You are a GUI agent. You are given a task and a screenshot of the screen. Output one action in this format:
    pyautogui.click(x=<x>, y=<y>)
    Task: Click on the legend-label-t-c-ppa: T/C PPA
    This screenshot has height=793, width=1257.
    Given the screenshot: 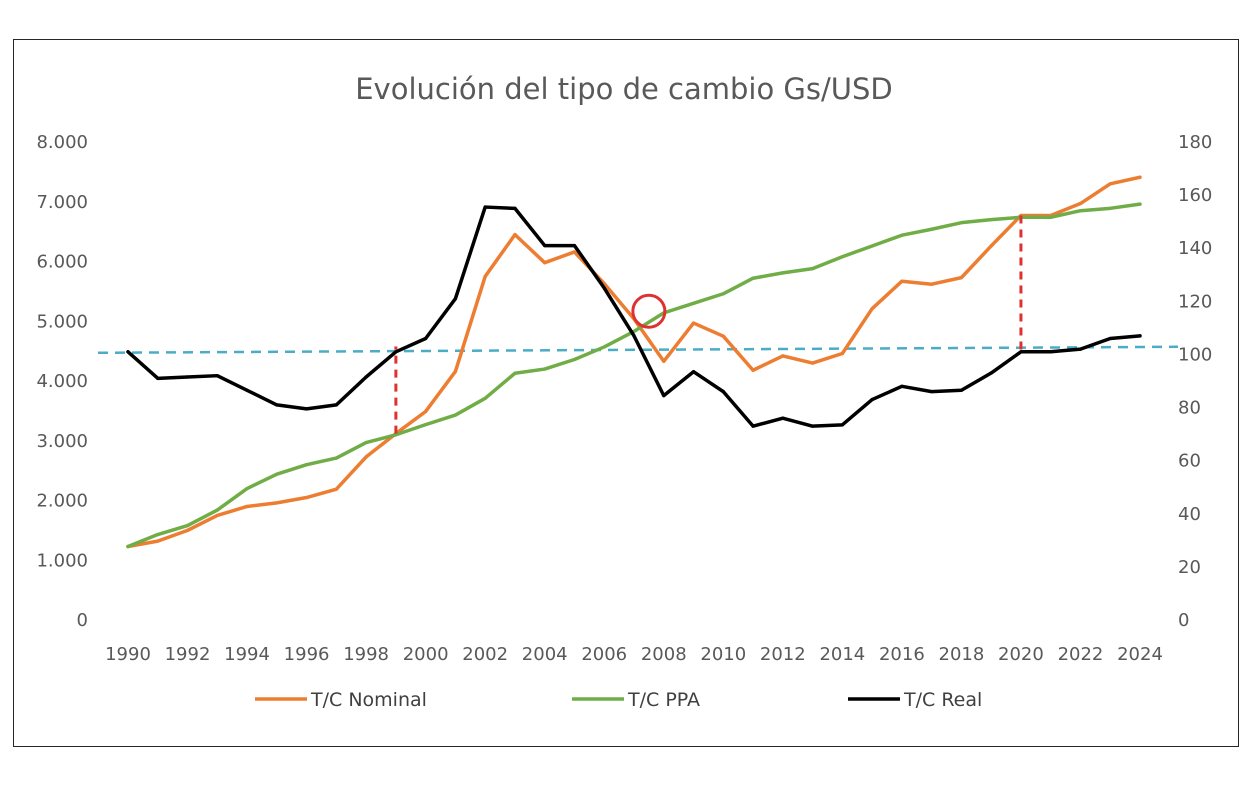 What is the action you would take?
    pyautogui.click(x=663, y=700)
    